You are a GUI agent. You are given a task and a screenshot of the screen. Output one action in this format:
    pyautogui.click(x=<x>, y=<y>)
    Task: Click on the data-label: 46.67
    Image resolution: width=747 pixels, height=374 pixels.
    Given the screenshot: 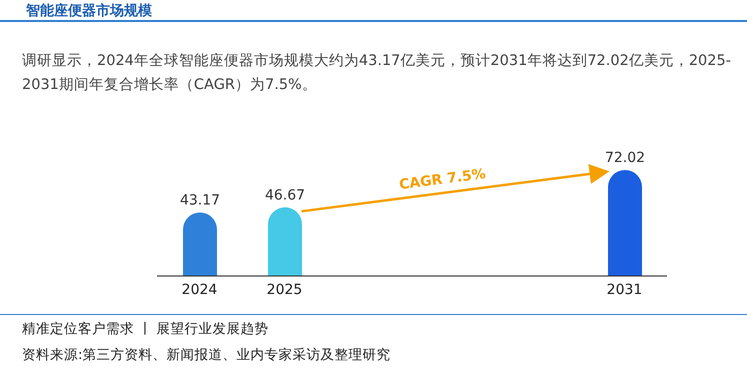 What is the action you would take?
    pyautogui.click(x=285, y=195)
    